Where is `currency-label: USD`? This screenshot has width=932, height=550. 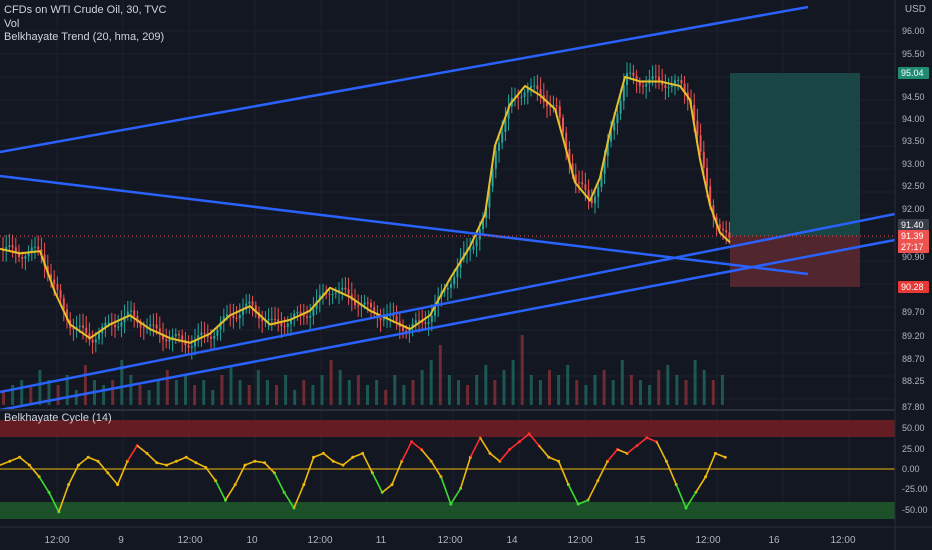
currency-label: USD is located at coordinates (915, 9).